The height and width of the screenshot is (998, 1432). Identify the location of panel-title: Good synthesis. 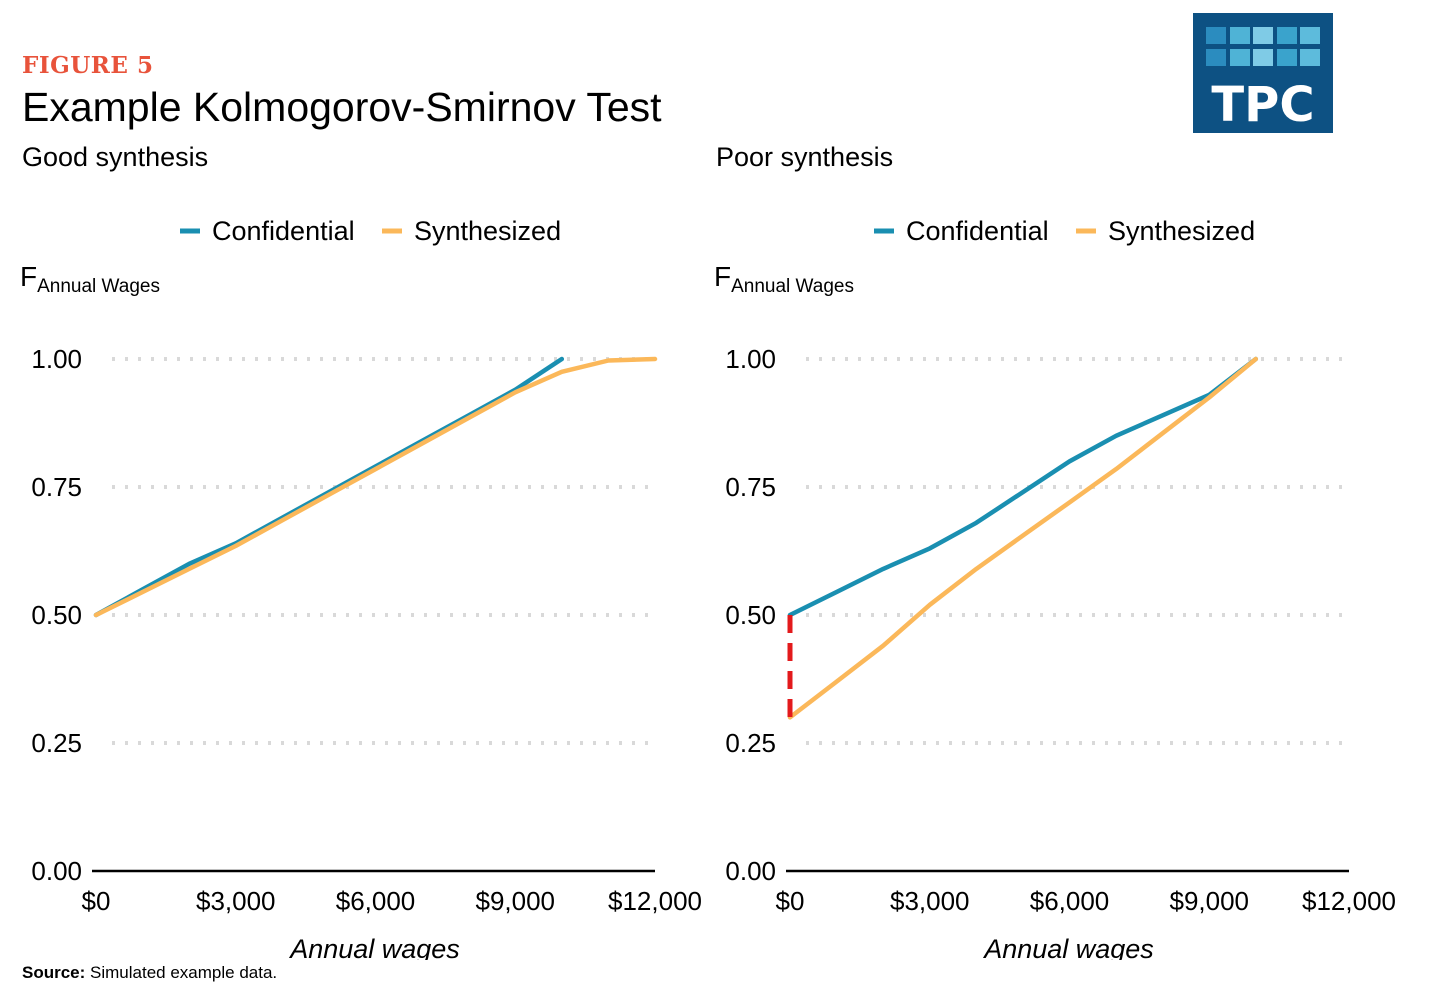
(115, 157).